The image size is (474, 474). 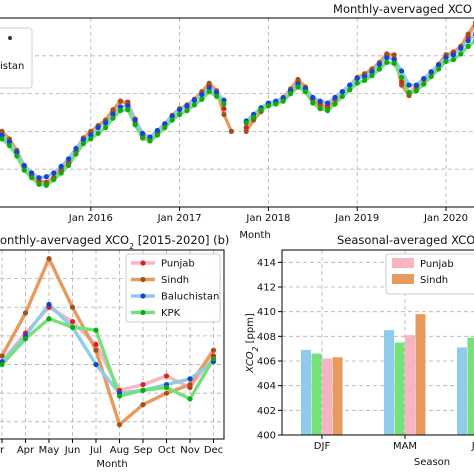 What do you see at coordinates (143, 450) in the screenshot?
I see `left-x-tick-label: Sep` at bounding box center [143, 450].